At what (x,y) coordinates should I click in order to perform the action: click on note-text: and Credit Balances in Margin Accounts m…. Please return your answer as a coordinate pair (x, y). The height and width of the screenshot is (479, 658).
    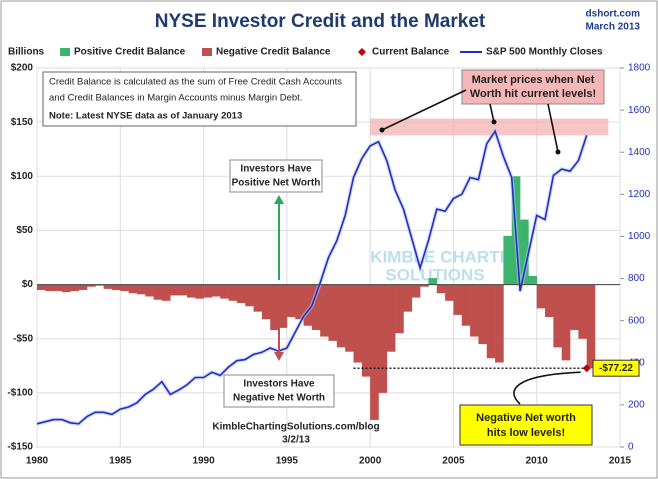
    Looking at the image, I should click on (175, 98).